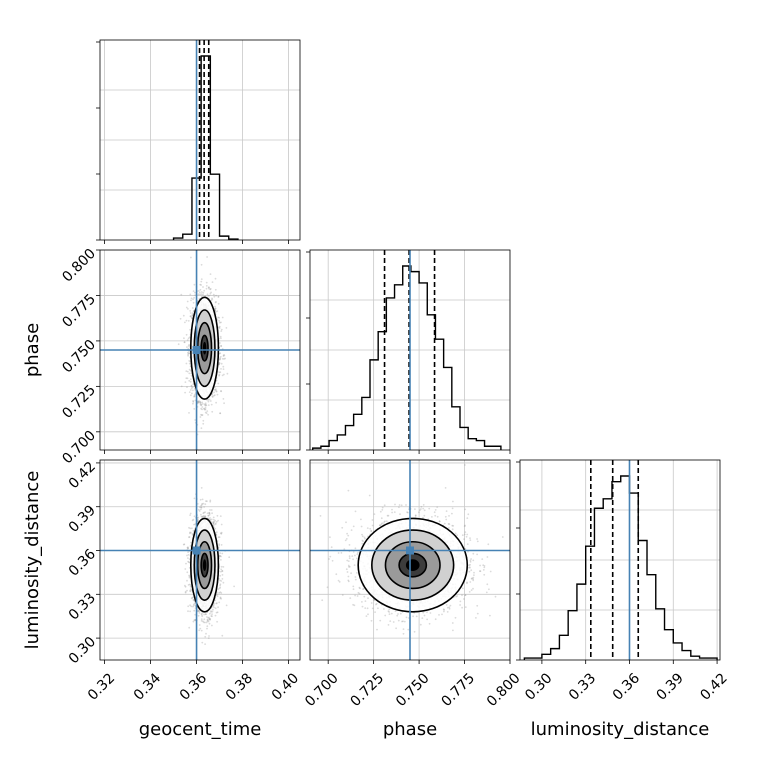 This screenshot has width=760, height=760. Describe the element at coordinates (200, 140) in the screenshot. I see `hist-panel-geocent_time` at that location.